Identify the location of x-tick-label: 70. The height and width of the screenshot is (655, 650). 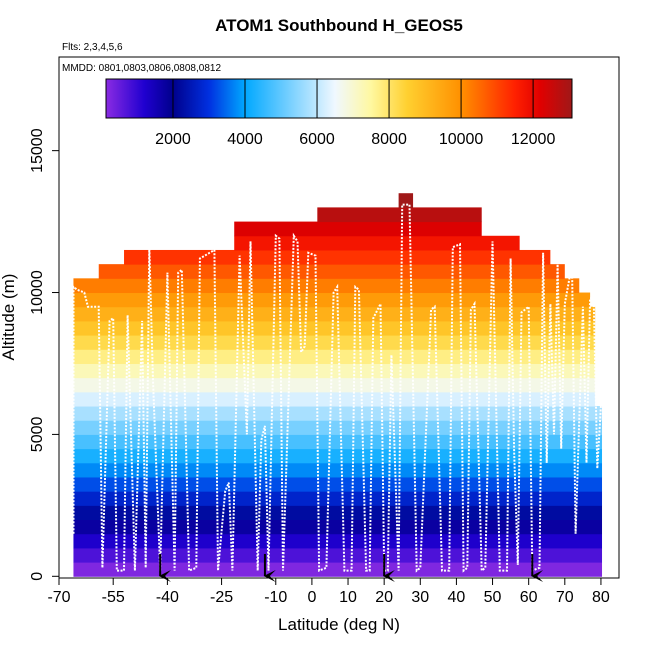
(565, 597).